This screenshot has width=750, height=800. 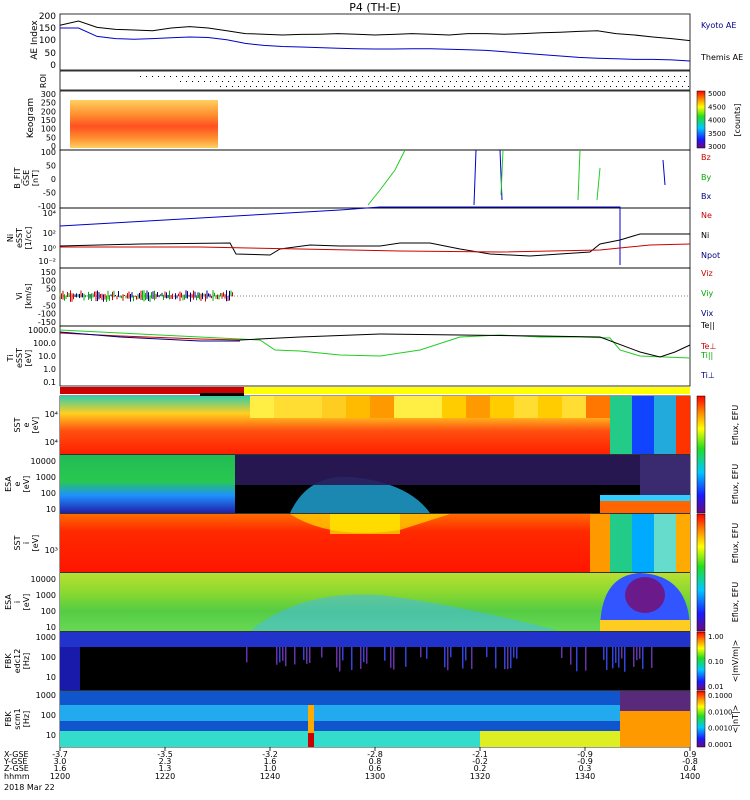 I want to click on bfit-legend-by: By, so click(x=706, y=177).